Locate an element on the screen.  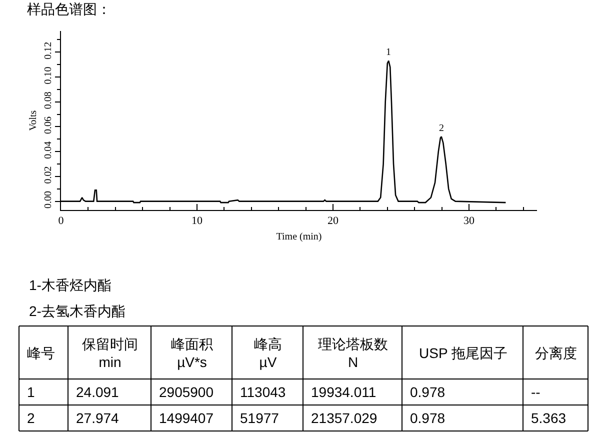
text: 峰面积 µV*s is located at coordinates (192, 353).